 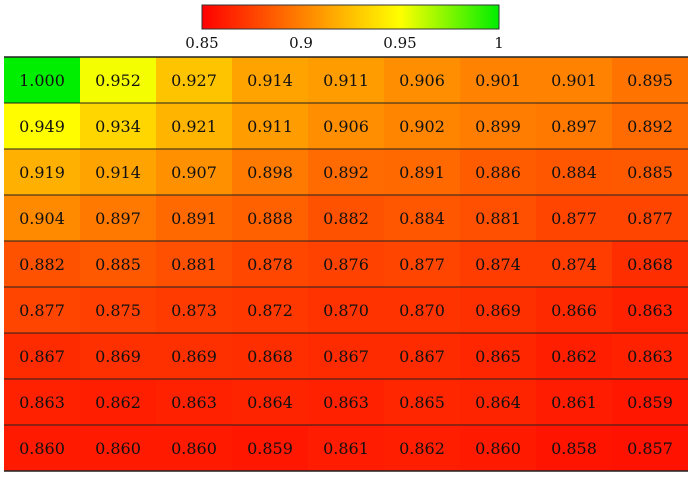 What do you see at coordinates (118, 80) in the screenshot?
I see `heatmap-cell-label: 0.952` at bounding box center [118, 80].